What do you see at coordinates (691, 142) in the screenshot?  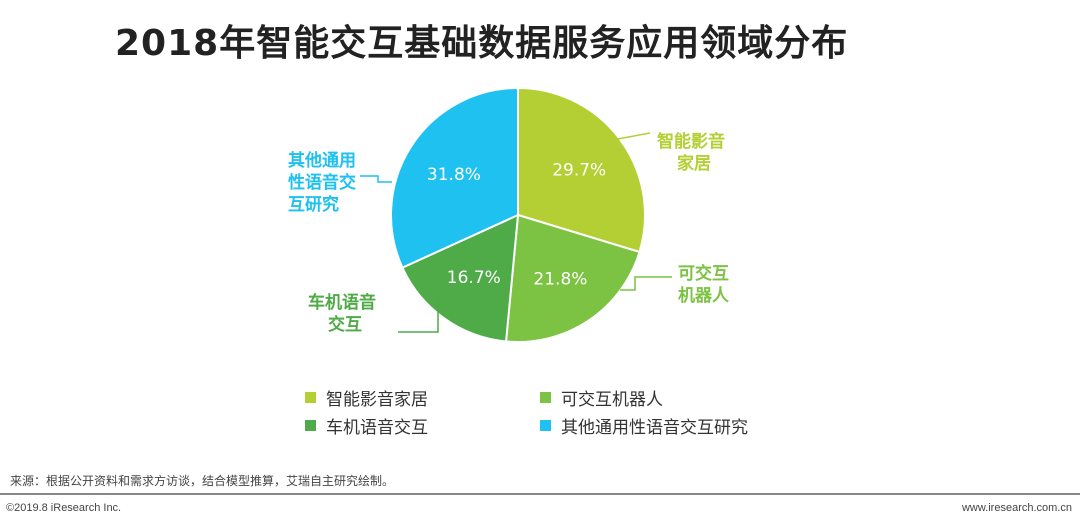 I see `callout-line: 智能影音` at bounding box center [691, 142].